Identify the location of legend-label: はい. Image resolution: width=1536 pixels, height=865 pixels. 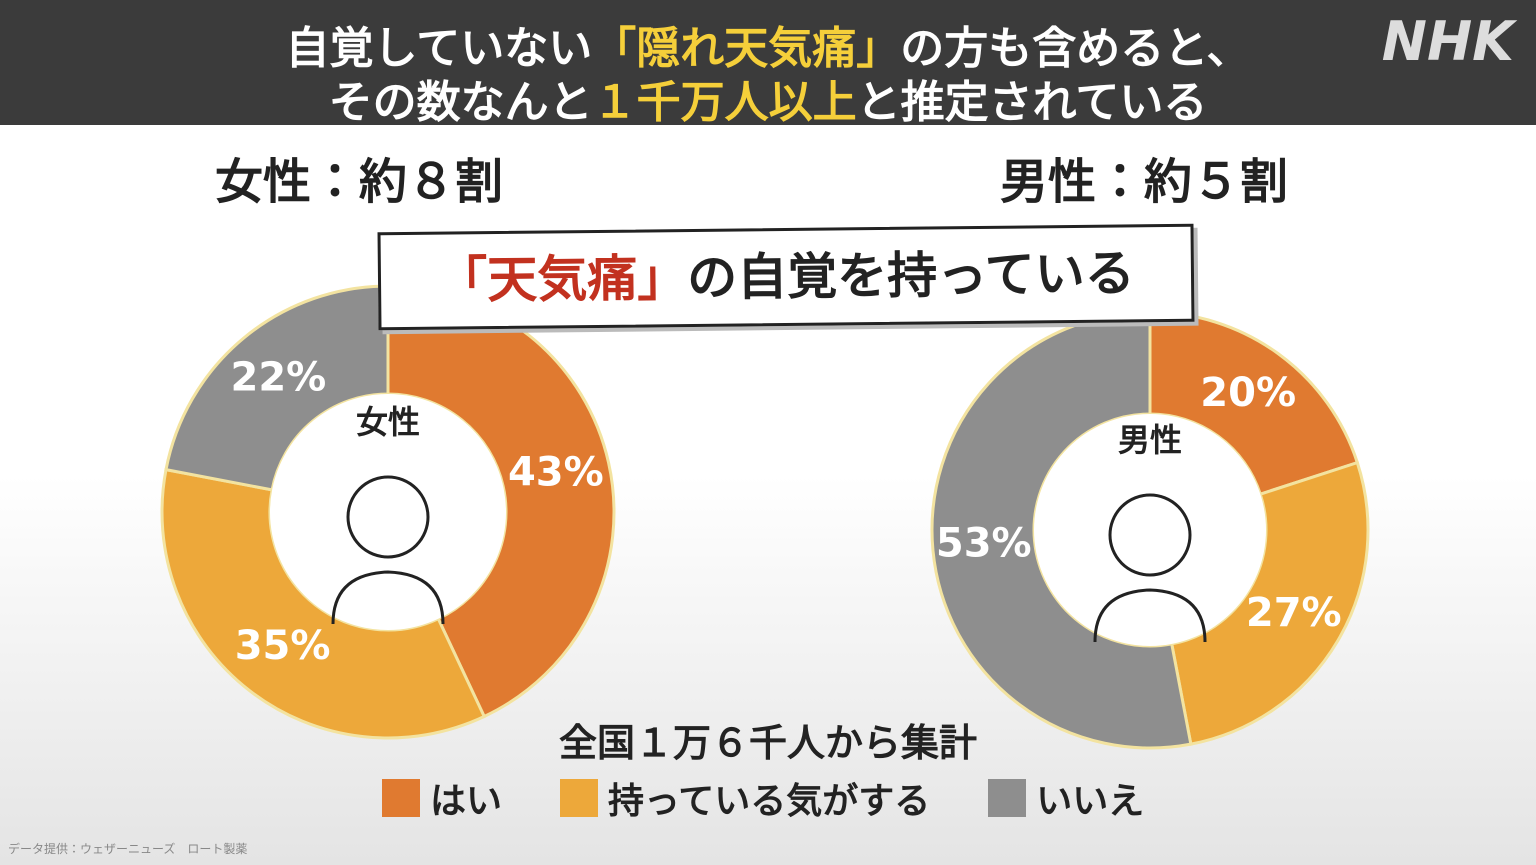
(466, 801).